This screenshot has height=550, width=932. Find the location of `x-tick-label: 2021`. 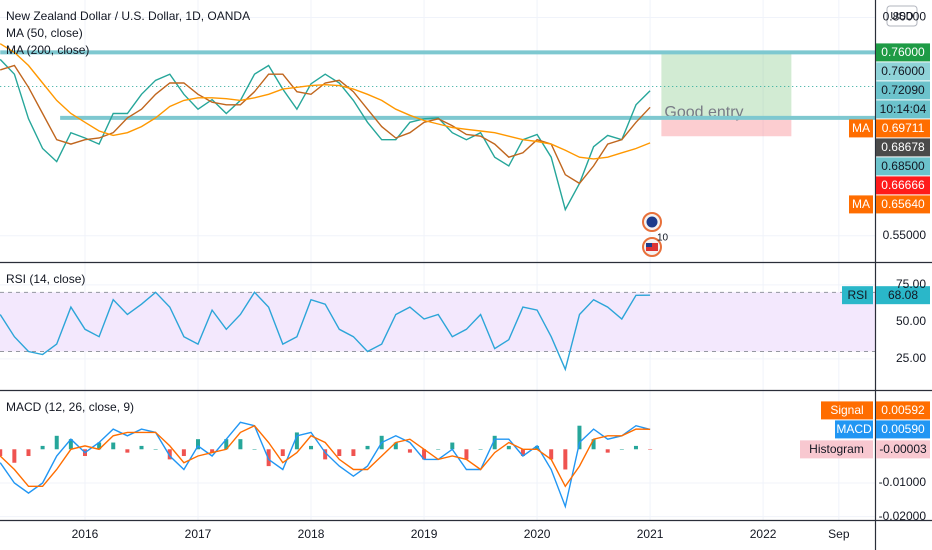

x-tick-label: 2021 is located at coordinates (650, 534).